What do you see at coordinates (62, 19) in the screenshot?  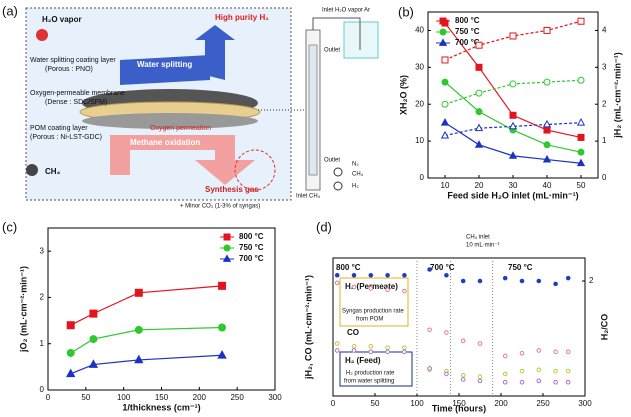 I see `diagram-label: H₂O vapor` at bounding box center [62, 19].